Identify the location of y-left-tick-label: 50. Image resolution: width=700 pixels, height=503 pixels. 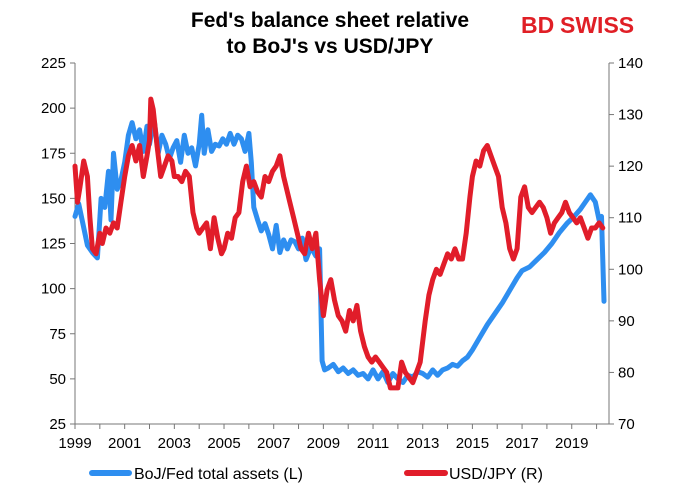
(57, 379).